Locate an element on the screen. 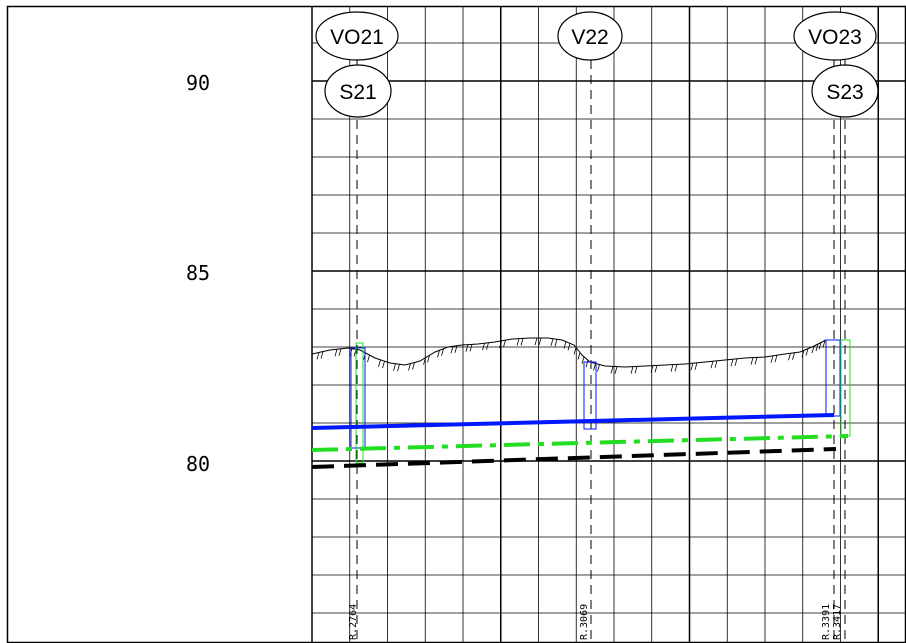 This screenshot has height=643, width=906. node-marker-s23 is located at coordinates (845, 91).